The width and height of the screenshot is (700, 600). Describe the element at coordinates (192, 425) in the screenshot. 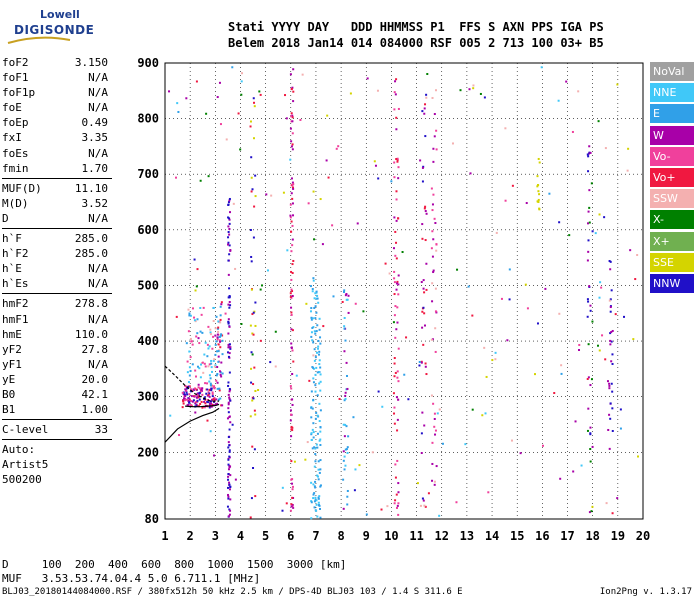

I see `electron-density-profile-line` at that location.